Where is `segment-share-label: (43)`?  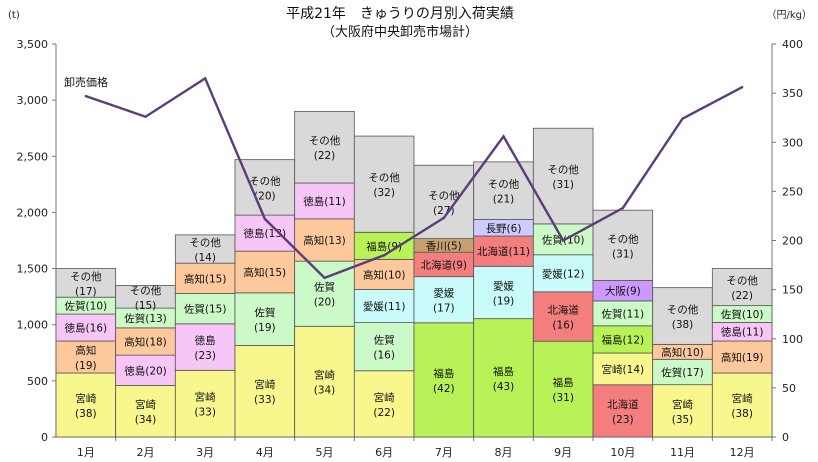 segment-share-label: (43) is located at coordinates (504, 387).